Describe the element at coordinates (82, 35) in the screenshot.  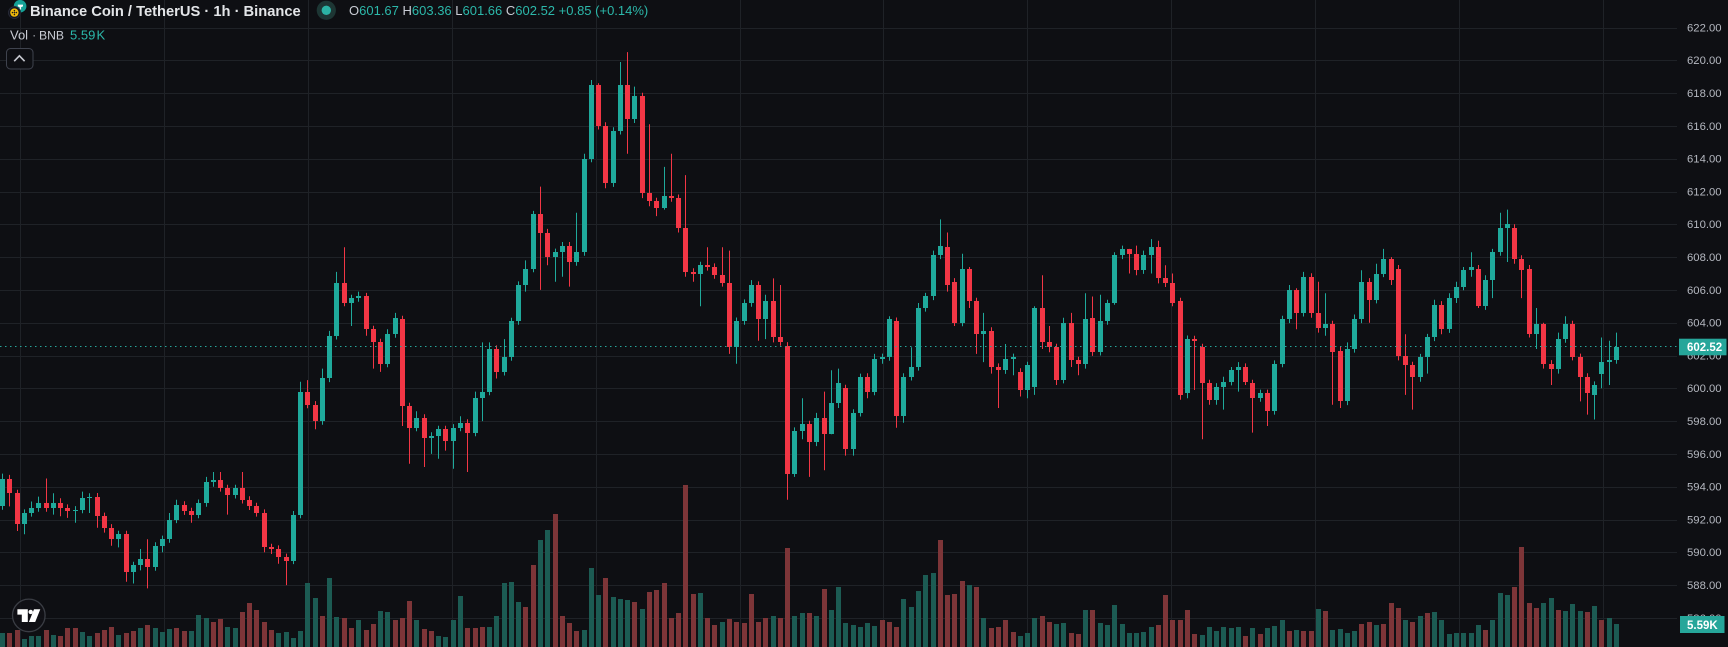
I see `svg-text: 5.59` at that location.